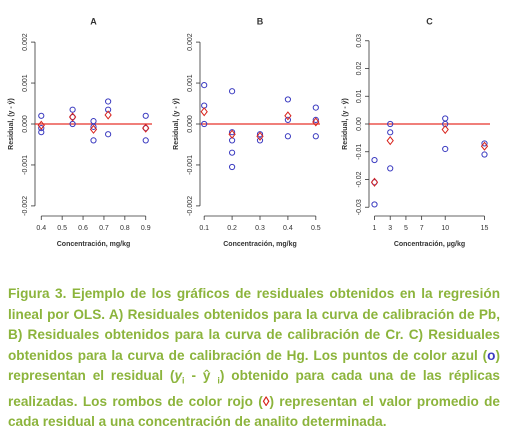 The height and width of the screenshot is (448, 507). What do you see at coordinates (390, 228) in the screenshot?
I see `x-tick-label: 3` at bounding box center [390, 228].